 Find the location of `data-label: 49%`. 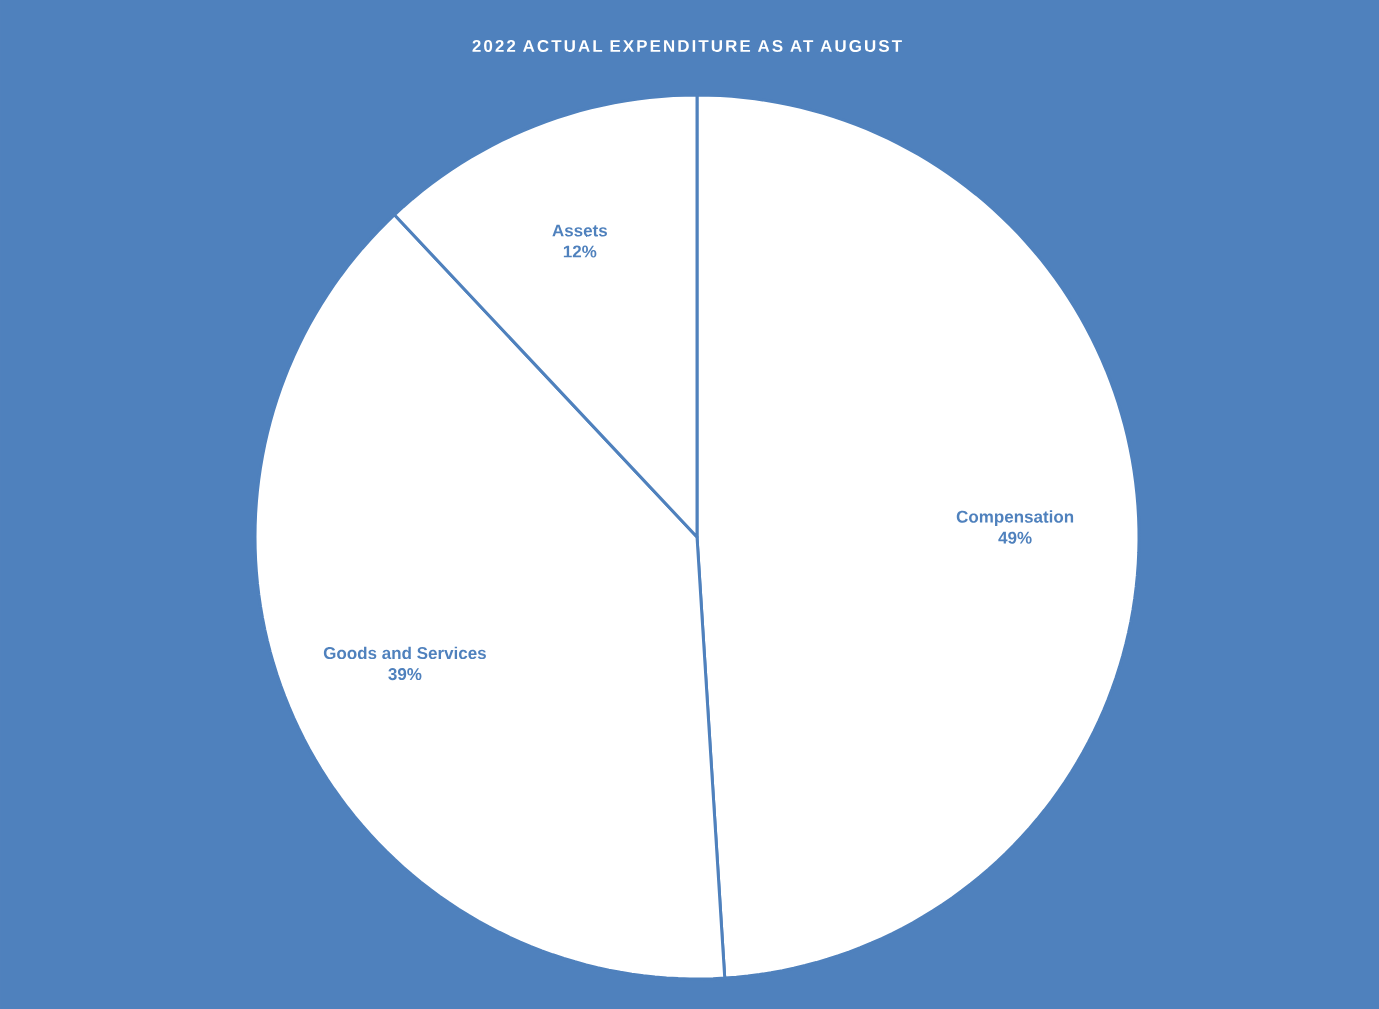

data-label: 49% is located at coordinates (1015, 537).